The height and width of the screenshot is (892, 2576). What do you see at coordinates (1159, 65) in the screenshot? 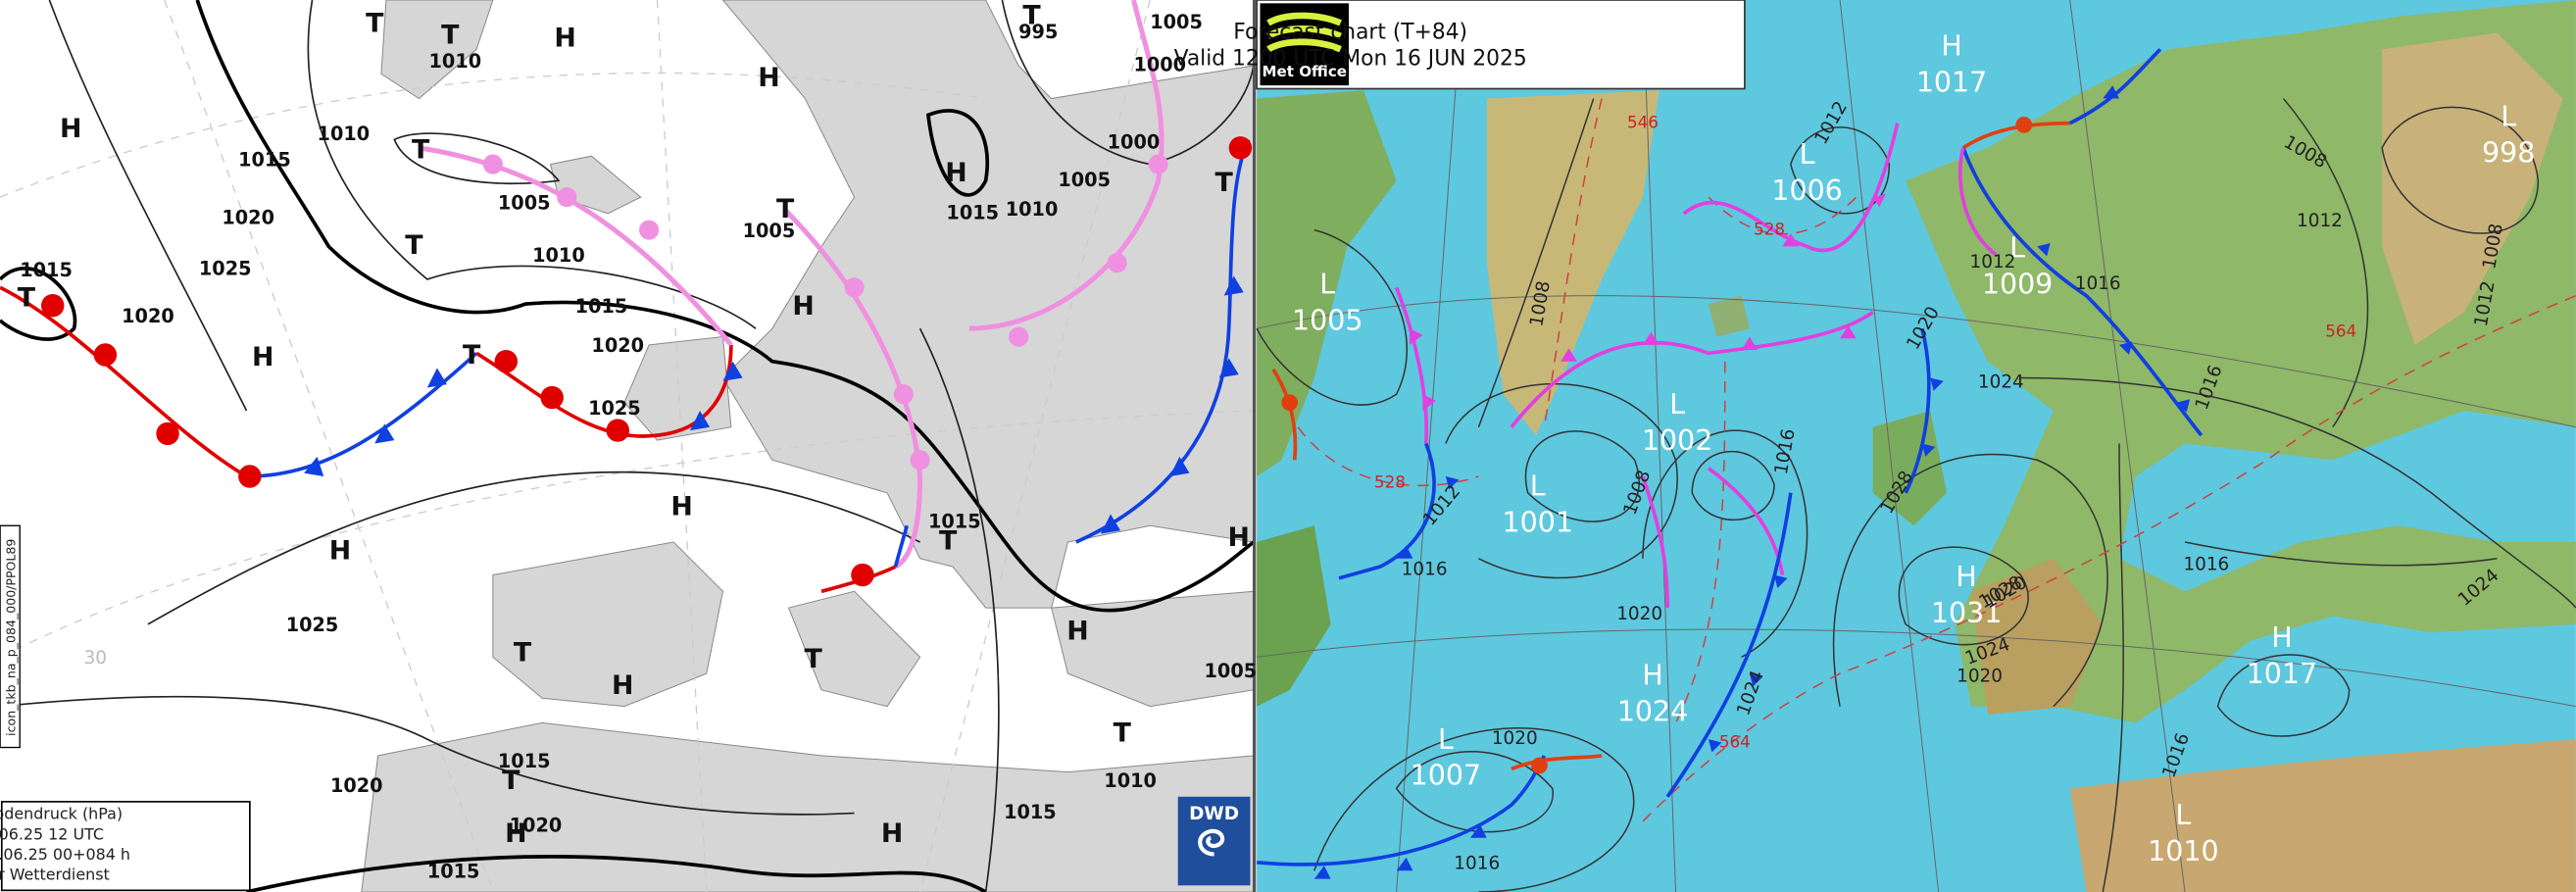
I see `isobar-label: 1000` at bounding box center [1159, 65].